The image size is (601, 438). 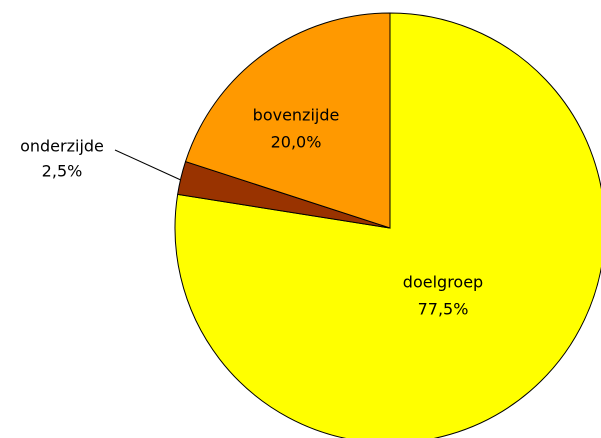 I want to click on leader-line, so click(x=149, y=165).